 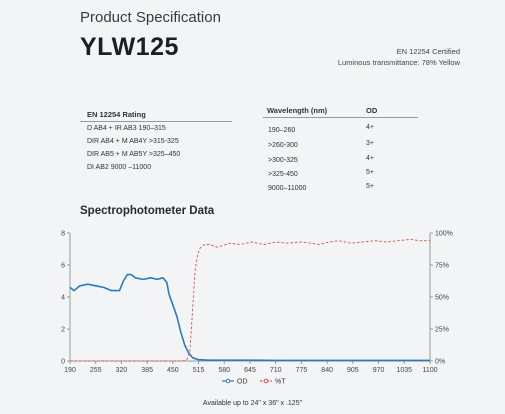 I want to click on x-tick-label: 775, so click(x=302, y=370).